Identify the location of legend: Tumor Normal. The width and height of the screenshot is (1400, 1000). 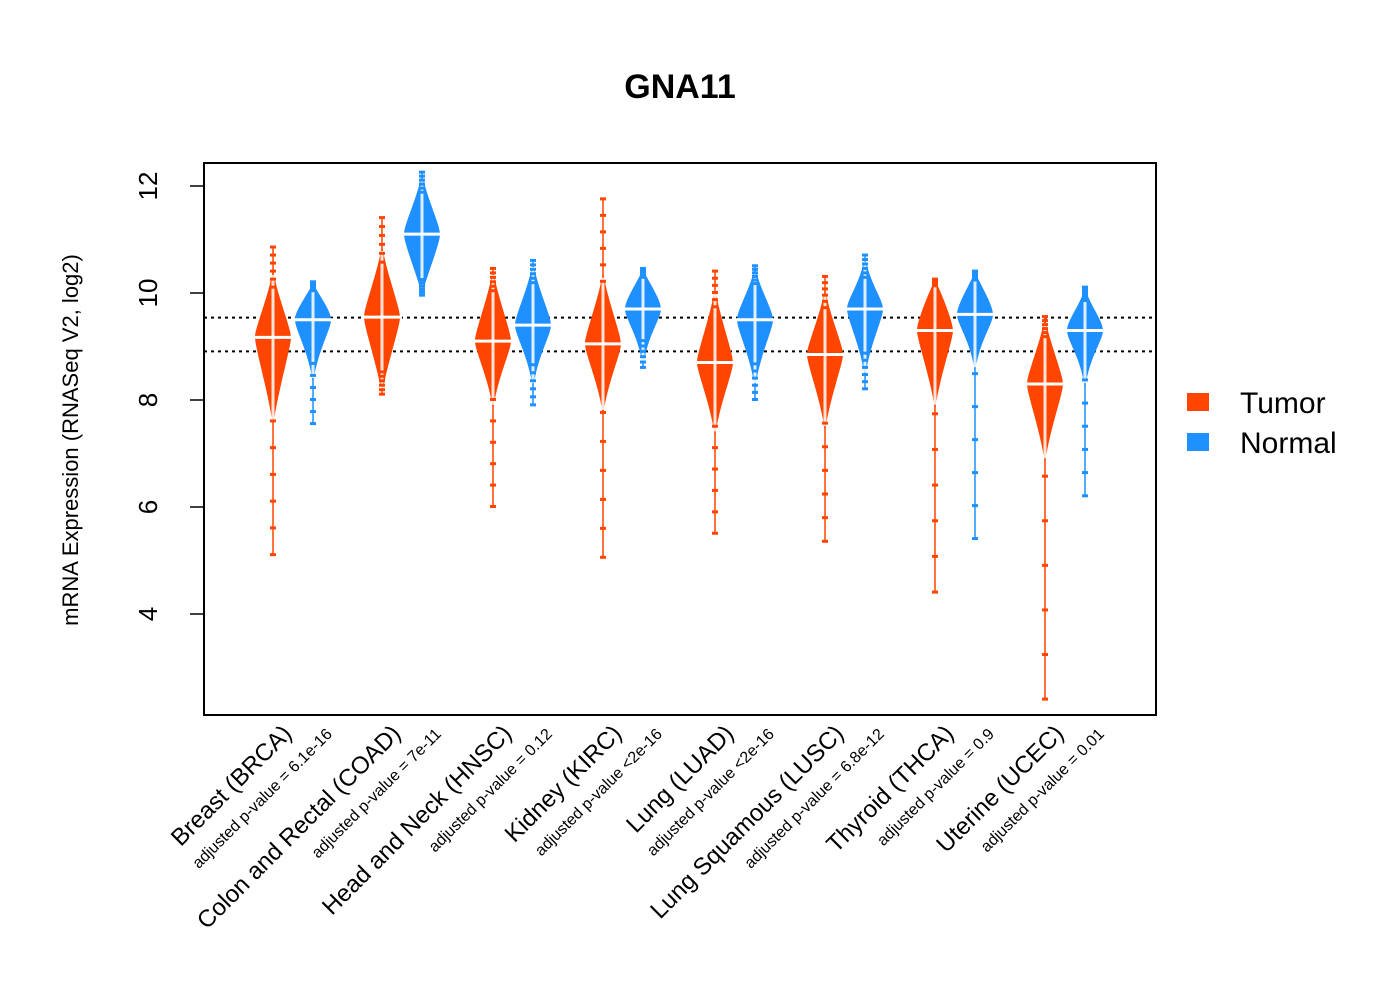
(1262, 423).